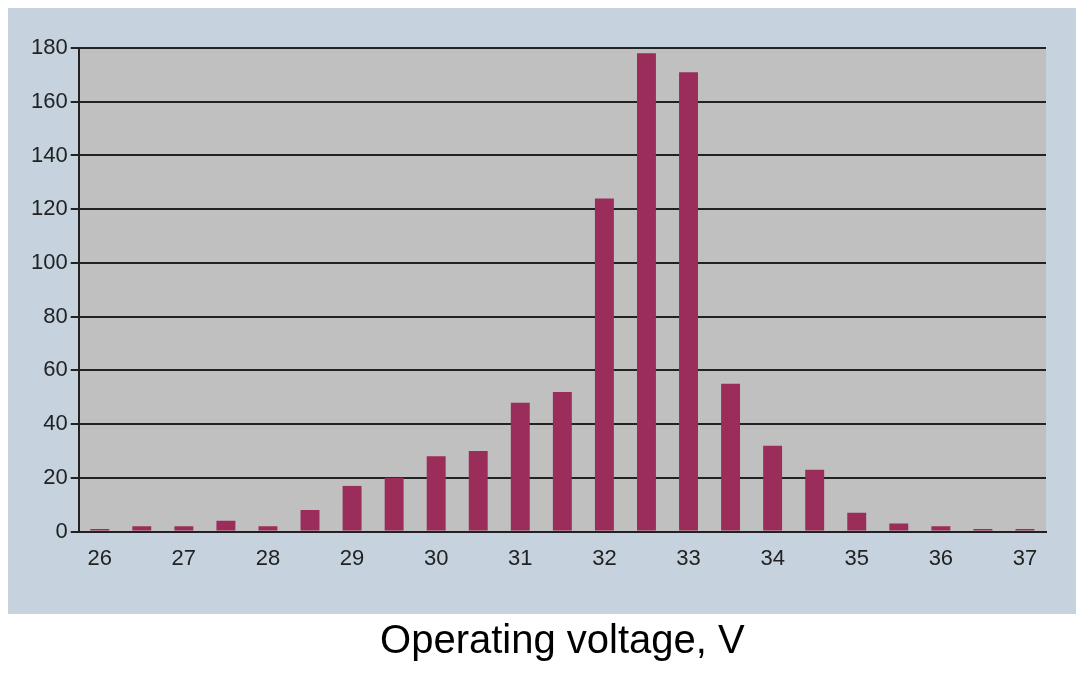 The width and height of the screenshot is (1084, 680). Describe the element at coordinates (856, 557) in the screenshot. I see `x-tick-label: 35` at that location.